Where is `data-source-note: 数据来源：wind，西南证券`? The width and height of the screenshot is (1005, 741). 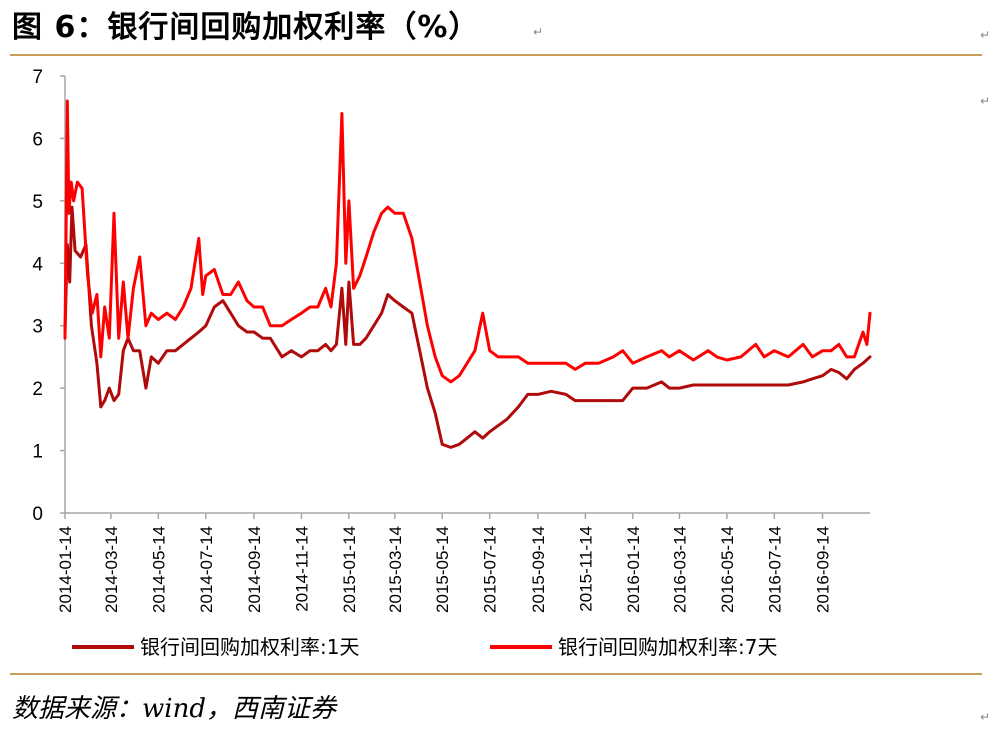
data-source-note: 数据来源：wind，西南证券 is located at coordinates (174, 709).